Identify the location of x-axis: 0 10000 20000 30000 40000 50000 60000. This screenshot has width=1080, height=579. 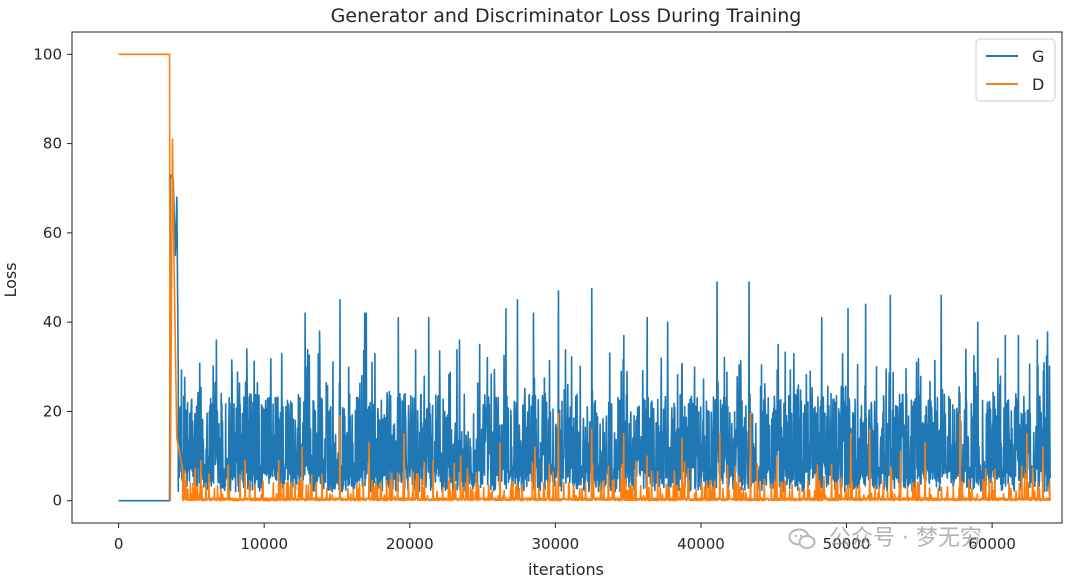
(565, 538).